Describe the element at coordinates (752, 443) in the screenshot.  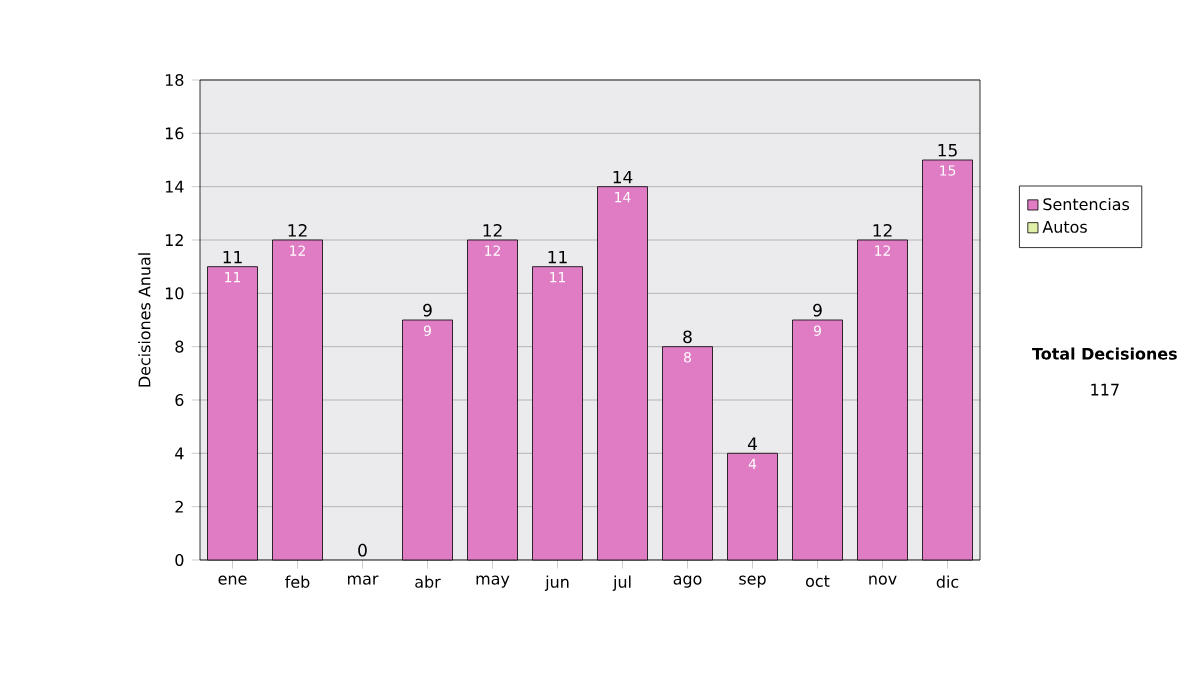
I see `total-label: 4` at that location.